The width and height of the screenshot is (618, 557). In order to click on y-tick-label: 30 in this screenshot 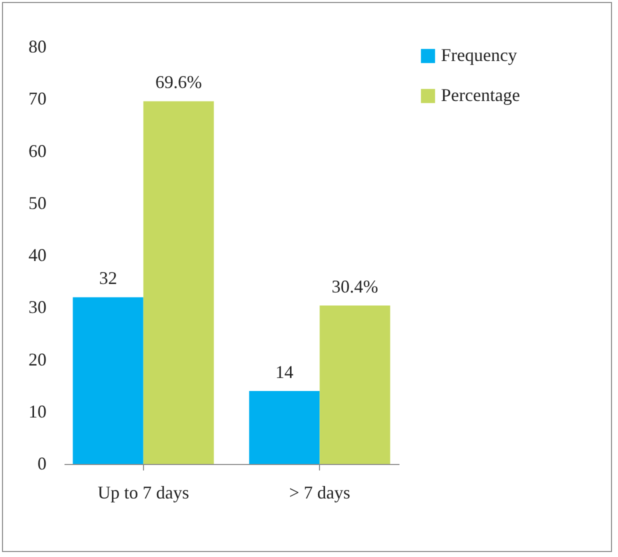, I will do `click(37, 307)`.